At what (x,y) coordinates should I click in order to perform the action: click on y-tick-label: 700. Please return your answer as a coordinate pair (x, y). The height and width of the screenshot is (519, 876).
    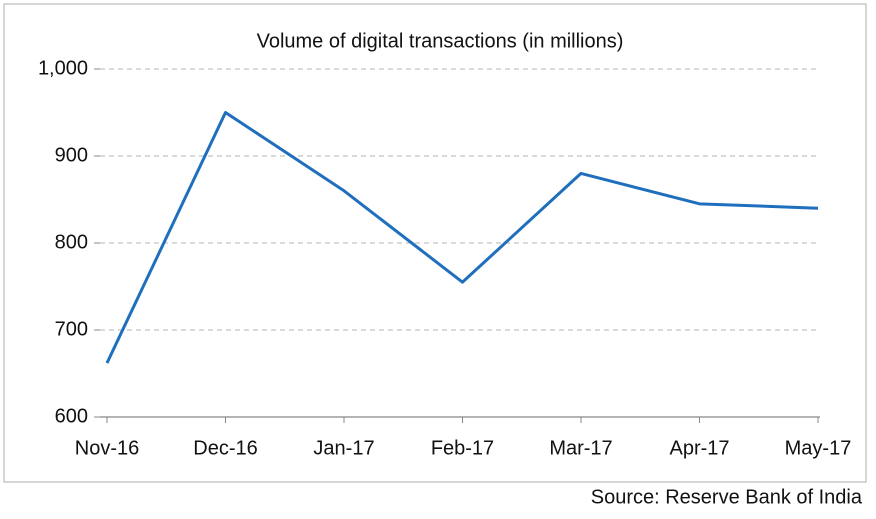
    Looking at the image, I should click on (71, 329).